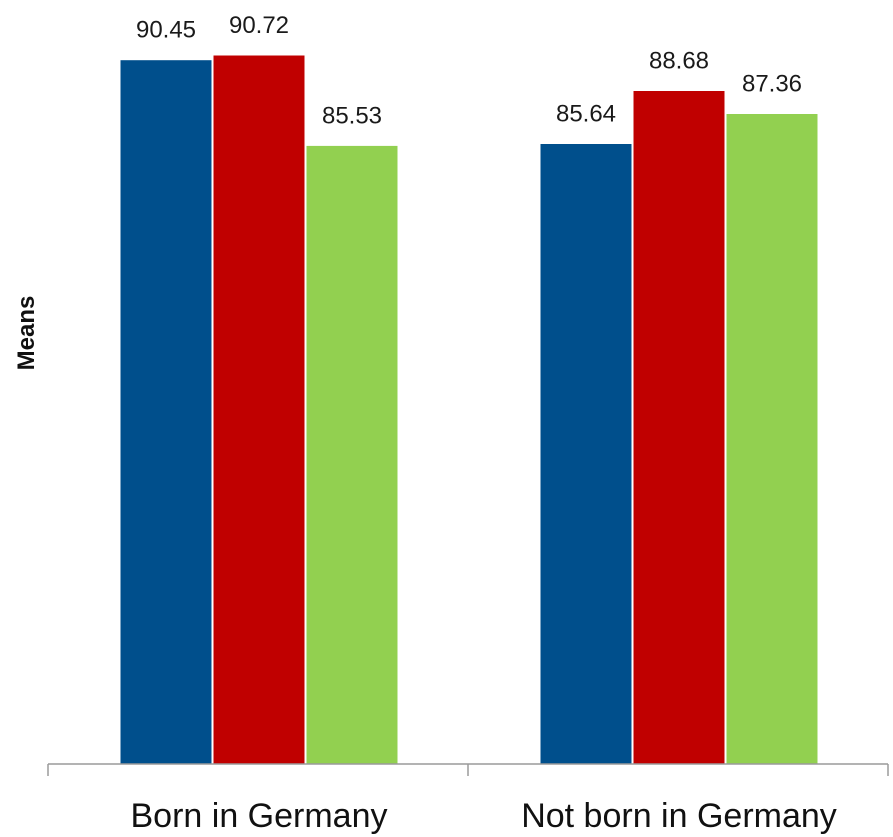  I want to click on data-label: 90.72, so click(259, 25).